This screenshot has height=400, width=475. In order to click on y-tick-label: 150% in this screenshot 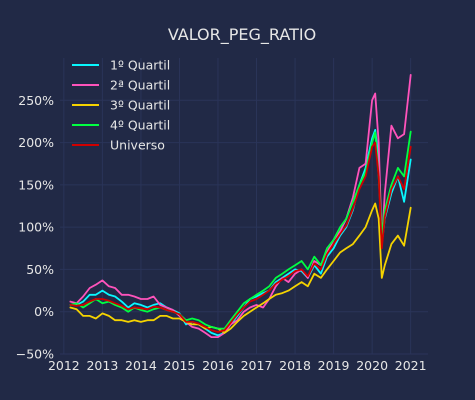, I will do `click(36, 184)`.